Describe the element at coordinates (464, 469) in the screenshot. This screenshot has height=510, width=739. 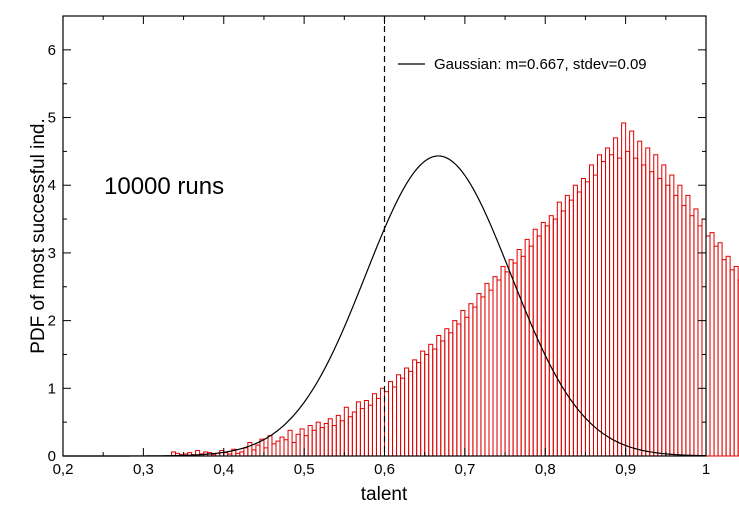
I see `x-tick-label: 0,7` at that location.